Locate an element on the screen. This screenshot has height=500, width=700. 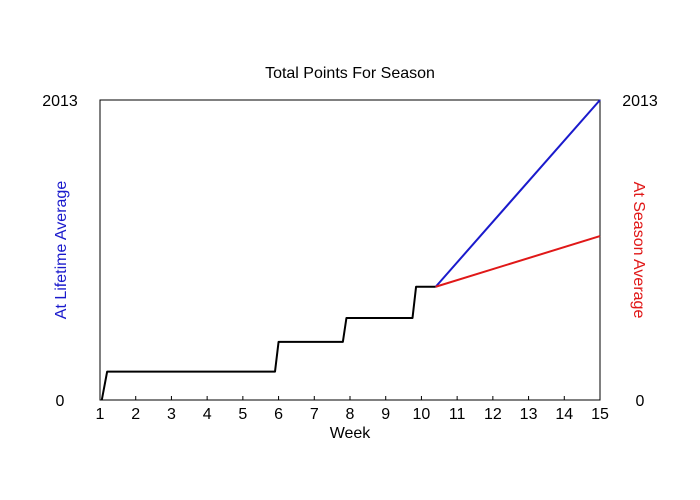
y-right-axis-label: At Season Average is located at coordinates (638, 250).